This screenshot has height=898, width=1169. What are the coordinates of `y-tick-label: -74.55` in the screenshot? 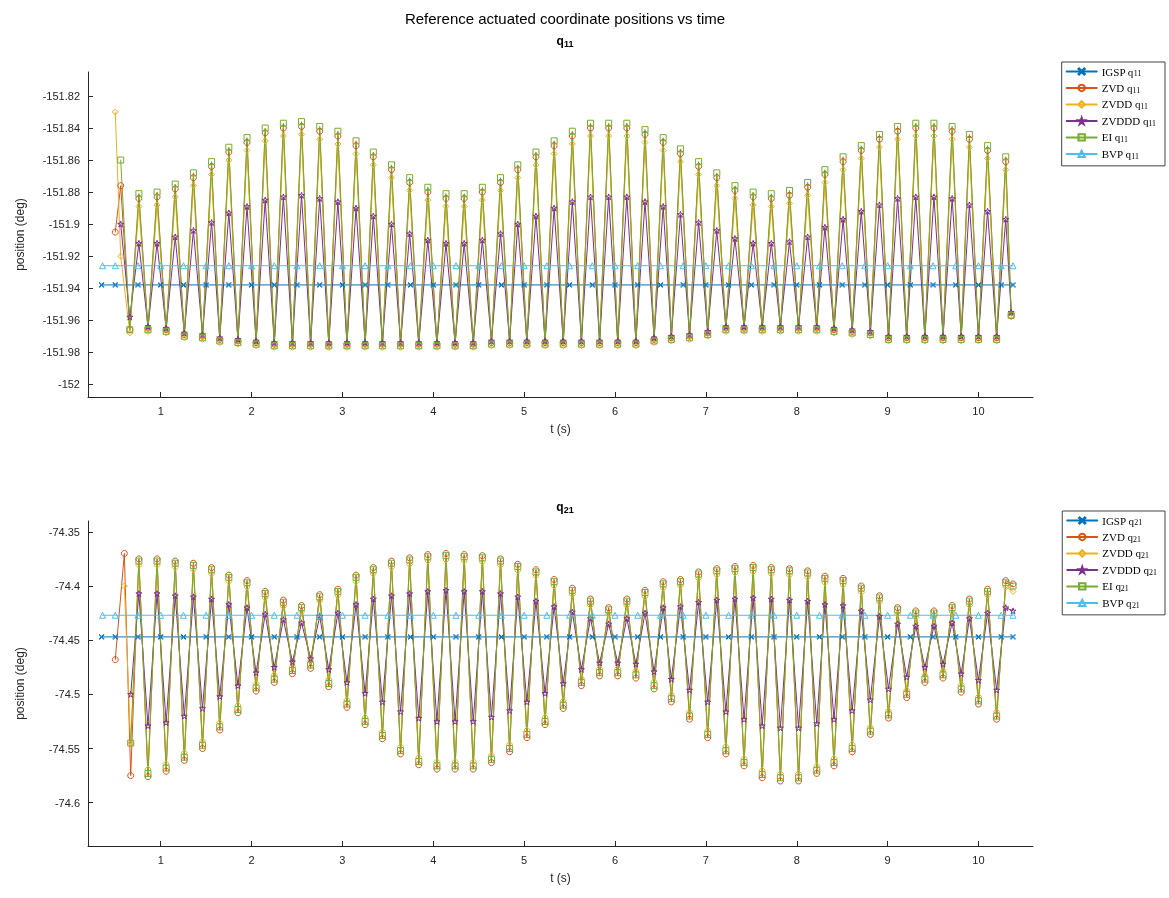 It's located at (64, 748).